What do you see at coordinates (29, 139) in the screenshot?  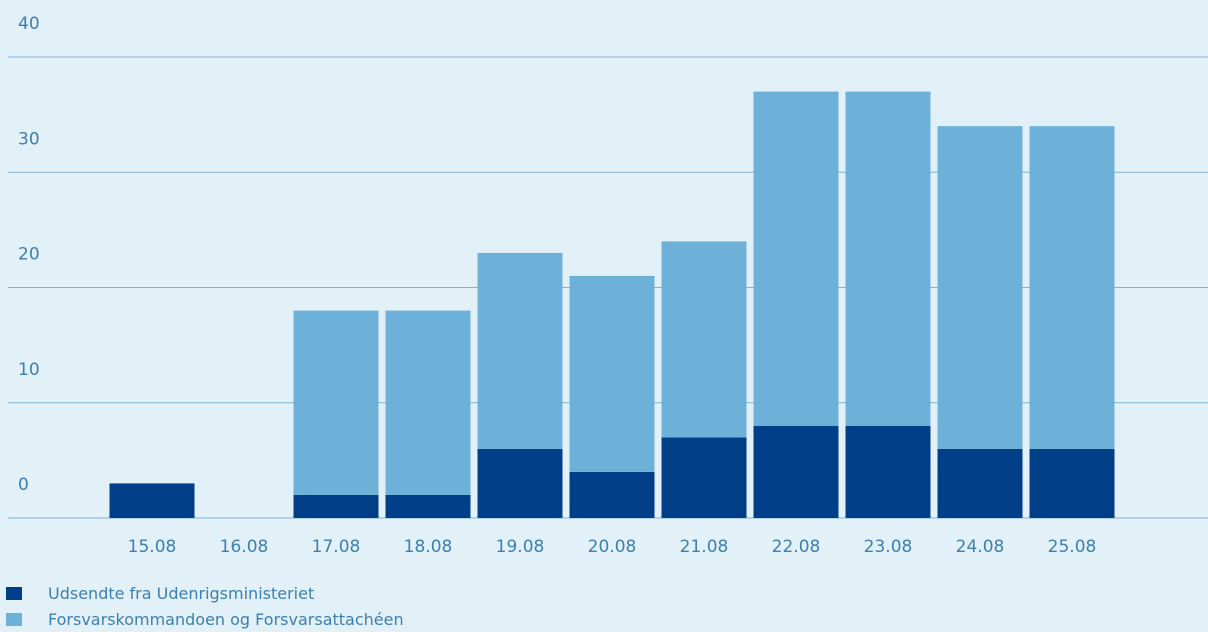 I see `y-tick-label: 30` at bounding box center [29, 139].